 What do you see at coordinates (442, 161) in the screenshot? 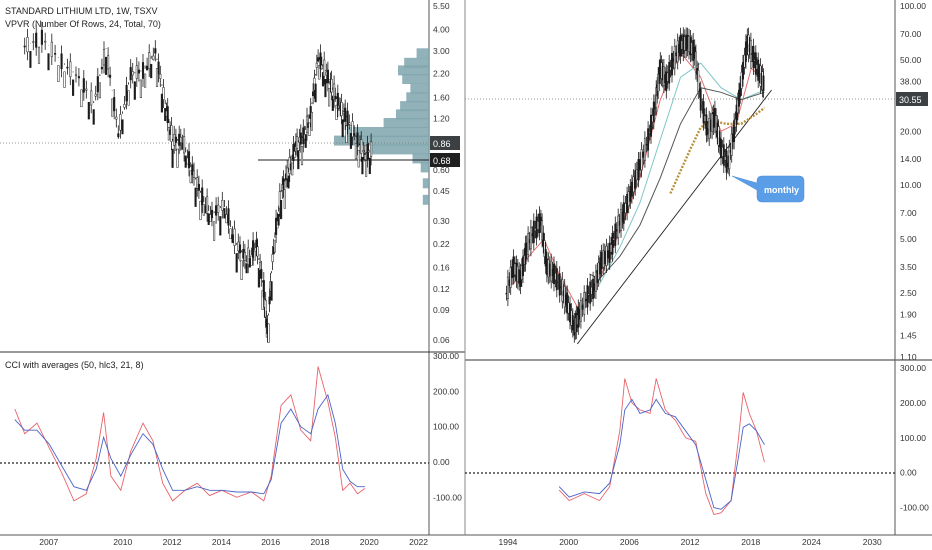
I see `price-tag-secondary: 0.68` at bounding box center [442, 161].